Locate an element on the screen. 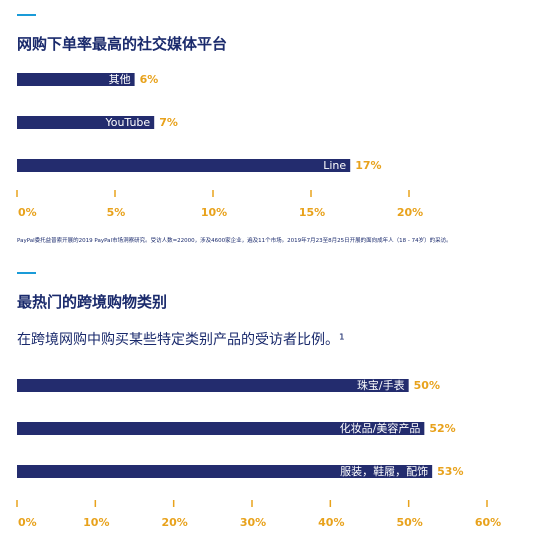  platform-tick-label: 0% is located at coordinates (27, 212).